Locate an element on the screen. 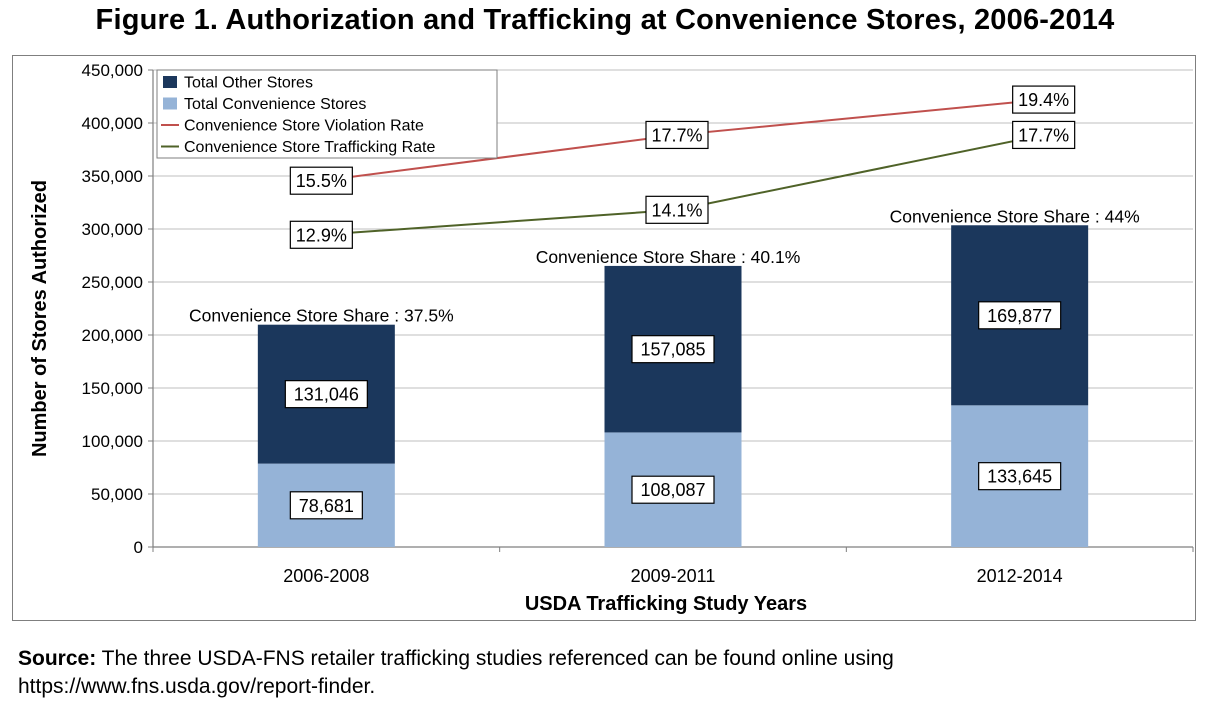 This screenshot has height=705, width=1210. data-label-other: 131,046 is located at coordinates (326, 395).